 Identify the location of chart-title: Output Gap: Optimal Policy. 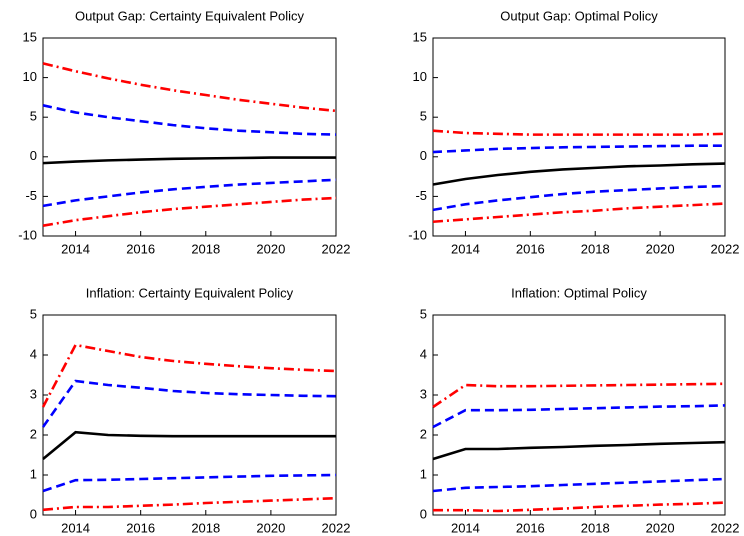
(579, 15).